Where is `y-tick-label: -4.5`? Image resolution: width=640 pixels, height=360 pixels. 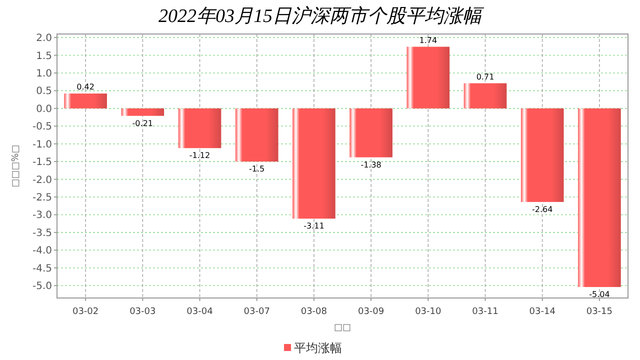 y-tick-label: -4.5 is located at coordinates (42, 268).